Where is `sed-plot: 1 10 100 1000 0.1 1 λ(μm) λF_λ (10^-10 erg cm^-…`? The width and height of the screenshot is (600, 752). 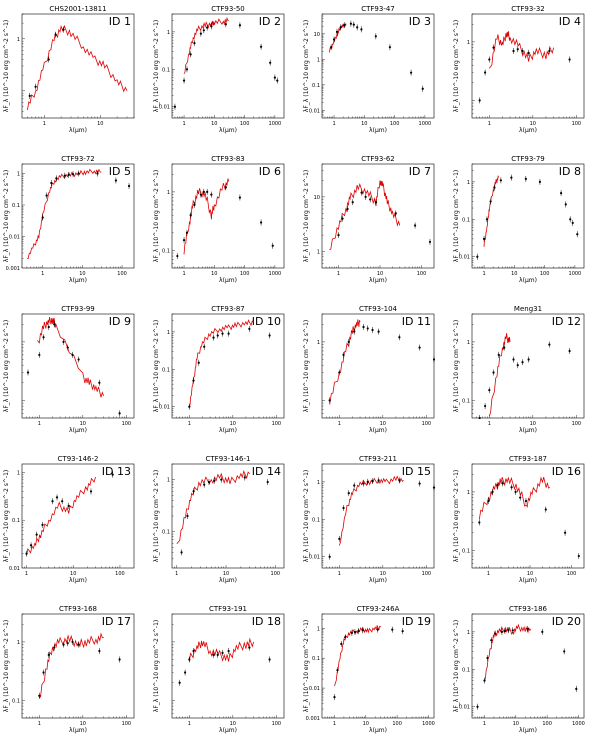
sed-plot: 1 10 100 1000 0.1 1 λ(μm) λF_λ (10^-10 erg cm^-… is located at coordinates (219, 219).